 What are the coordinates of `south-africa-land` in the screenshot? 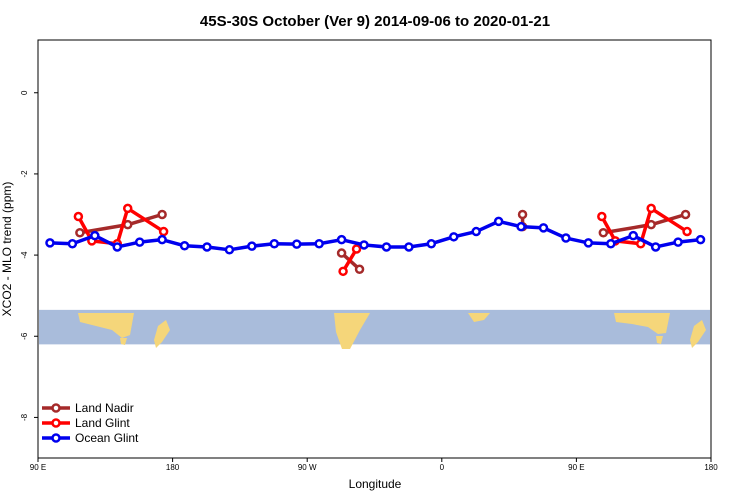 It's located at (479, 317).